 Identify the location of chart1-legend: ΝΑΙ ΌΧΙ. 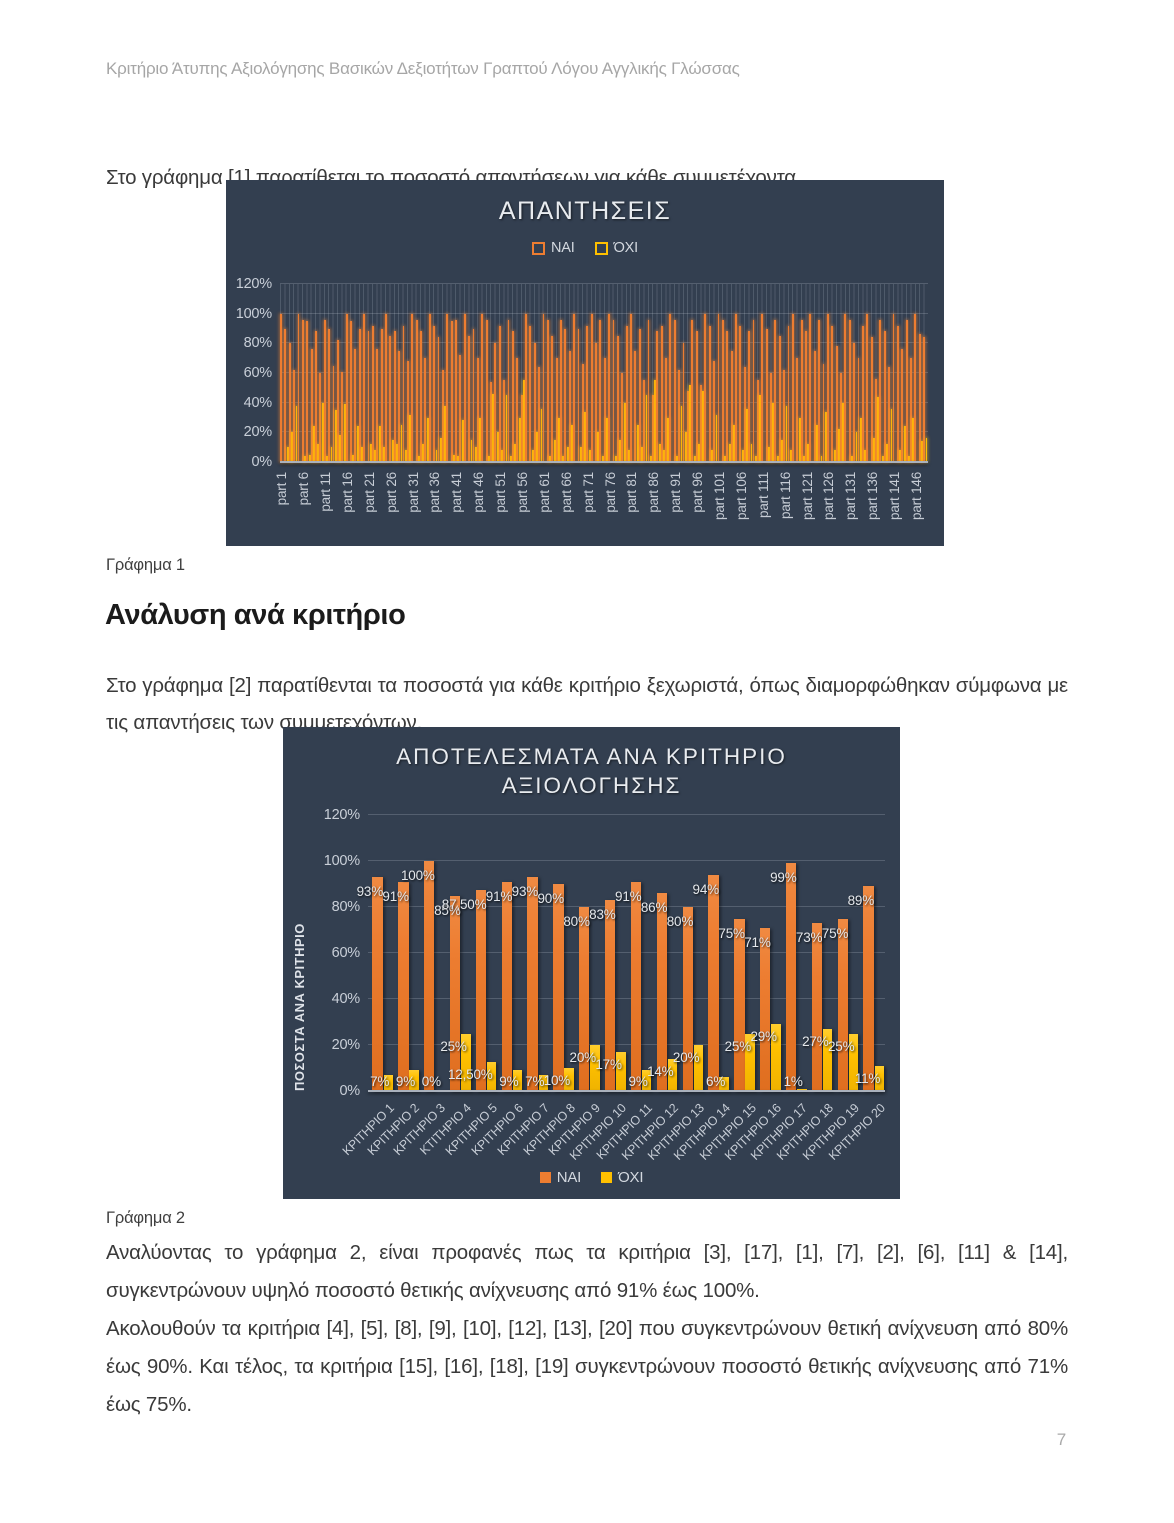
(585, 248).